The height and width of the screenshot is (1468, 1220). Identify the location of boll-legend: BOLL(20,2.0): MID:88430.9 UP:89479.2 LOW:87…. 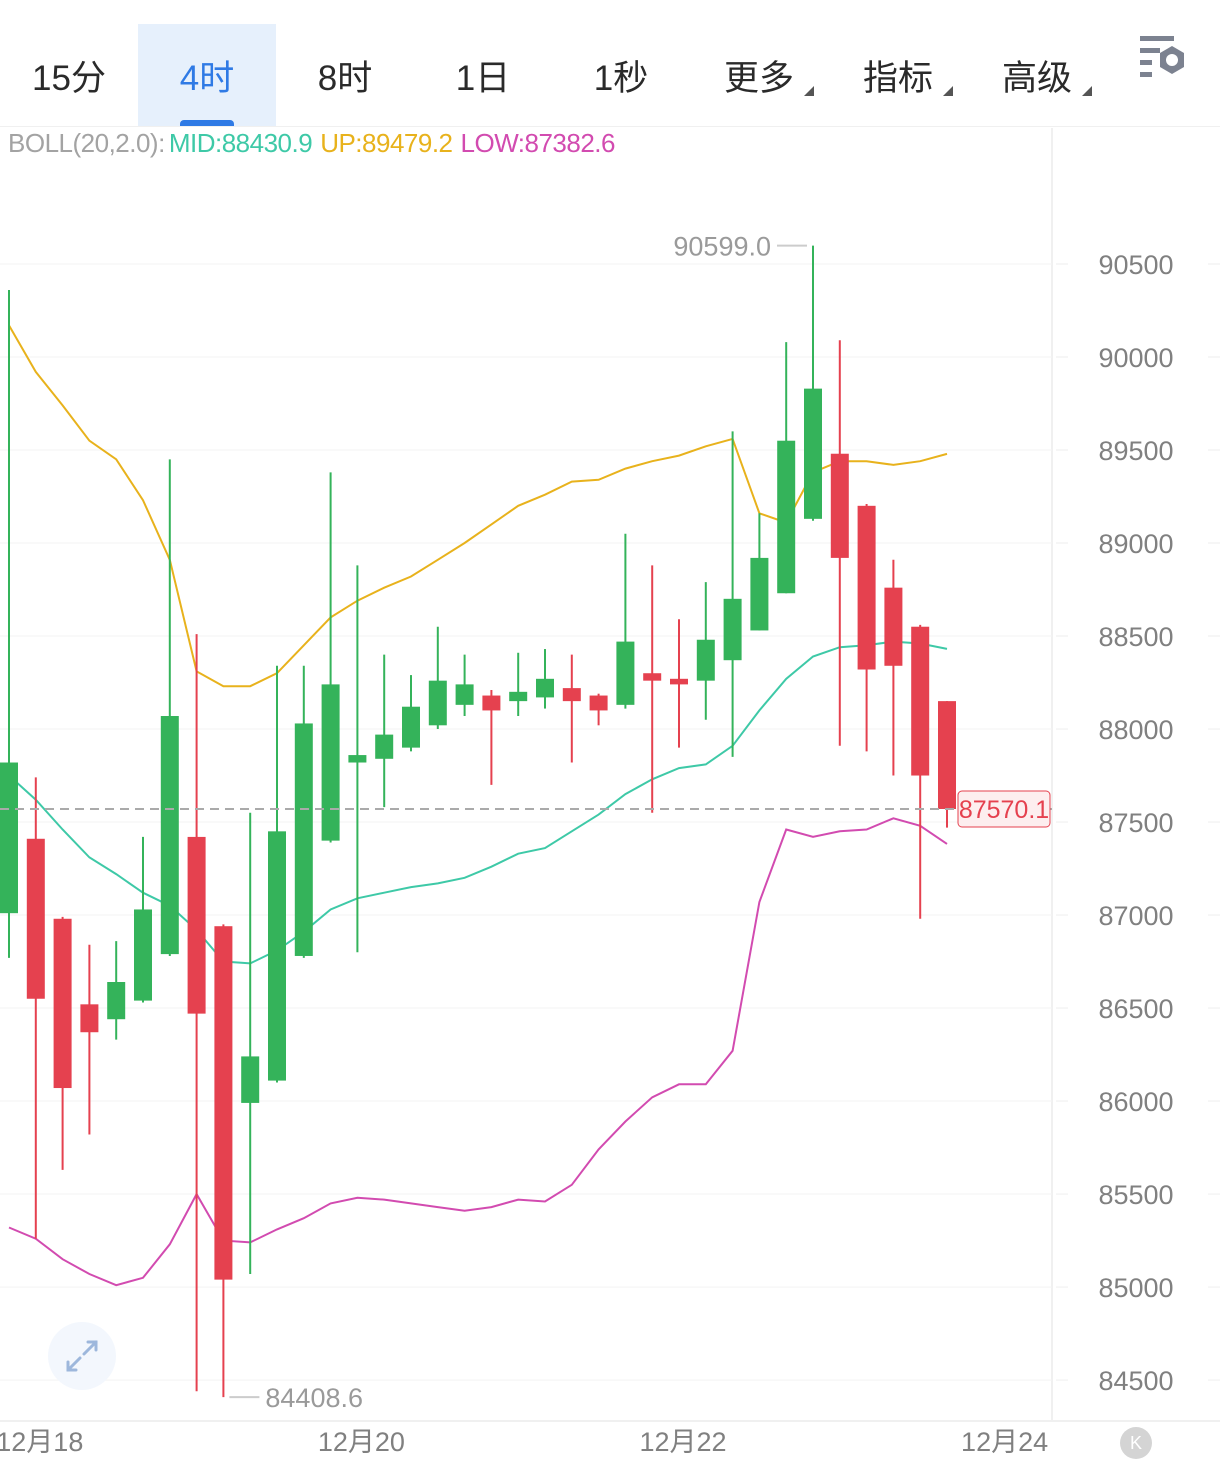
(315, 143).